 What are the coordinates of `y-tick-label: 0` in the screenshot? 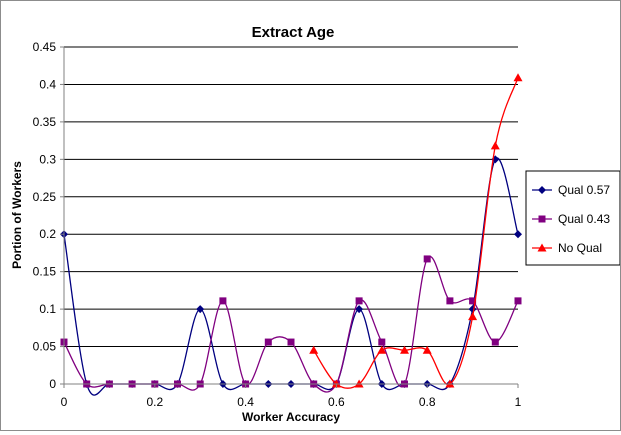 It's located at (52, 384).